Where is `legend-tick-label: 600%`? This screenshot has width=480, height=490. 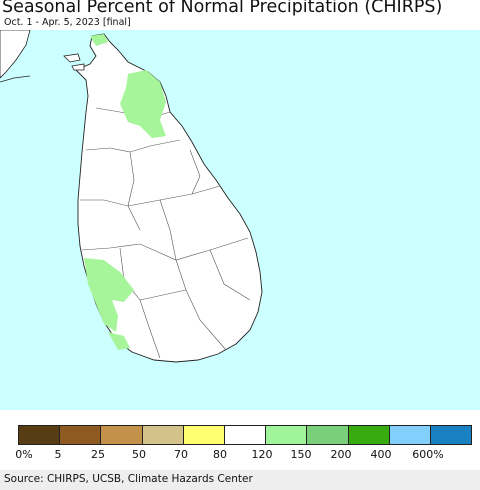
legend-tick-label: 600% is located at coordinates (428, 454).